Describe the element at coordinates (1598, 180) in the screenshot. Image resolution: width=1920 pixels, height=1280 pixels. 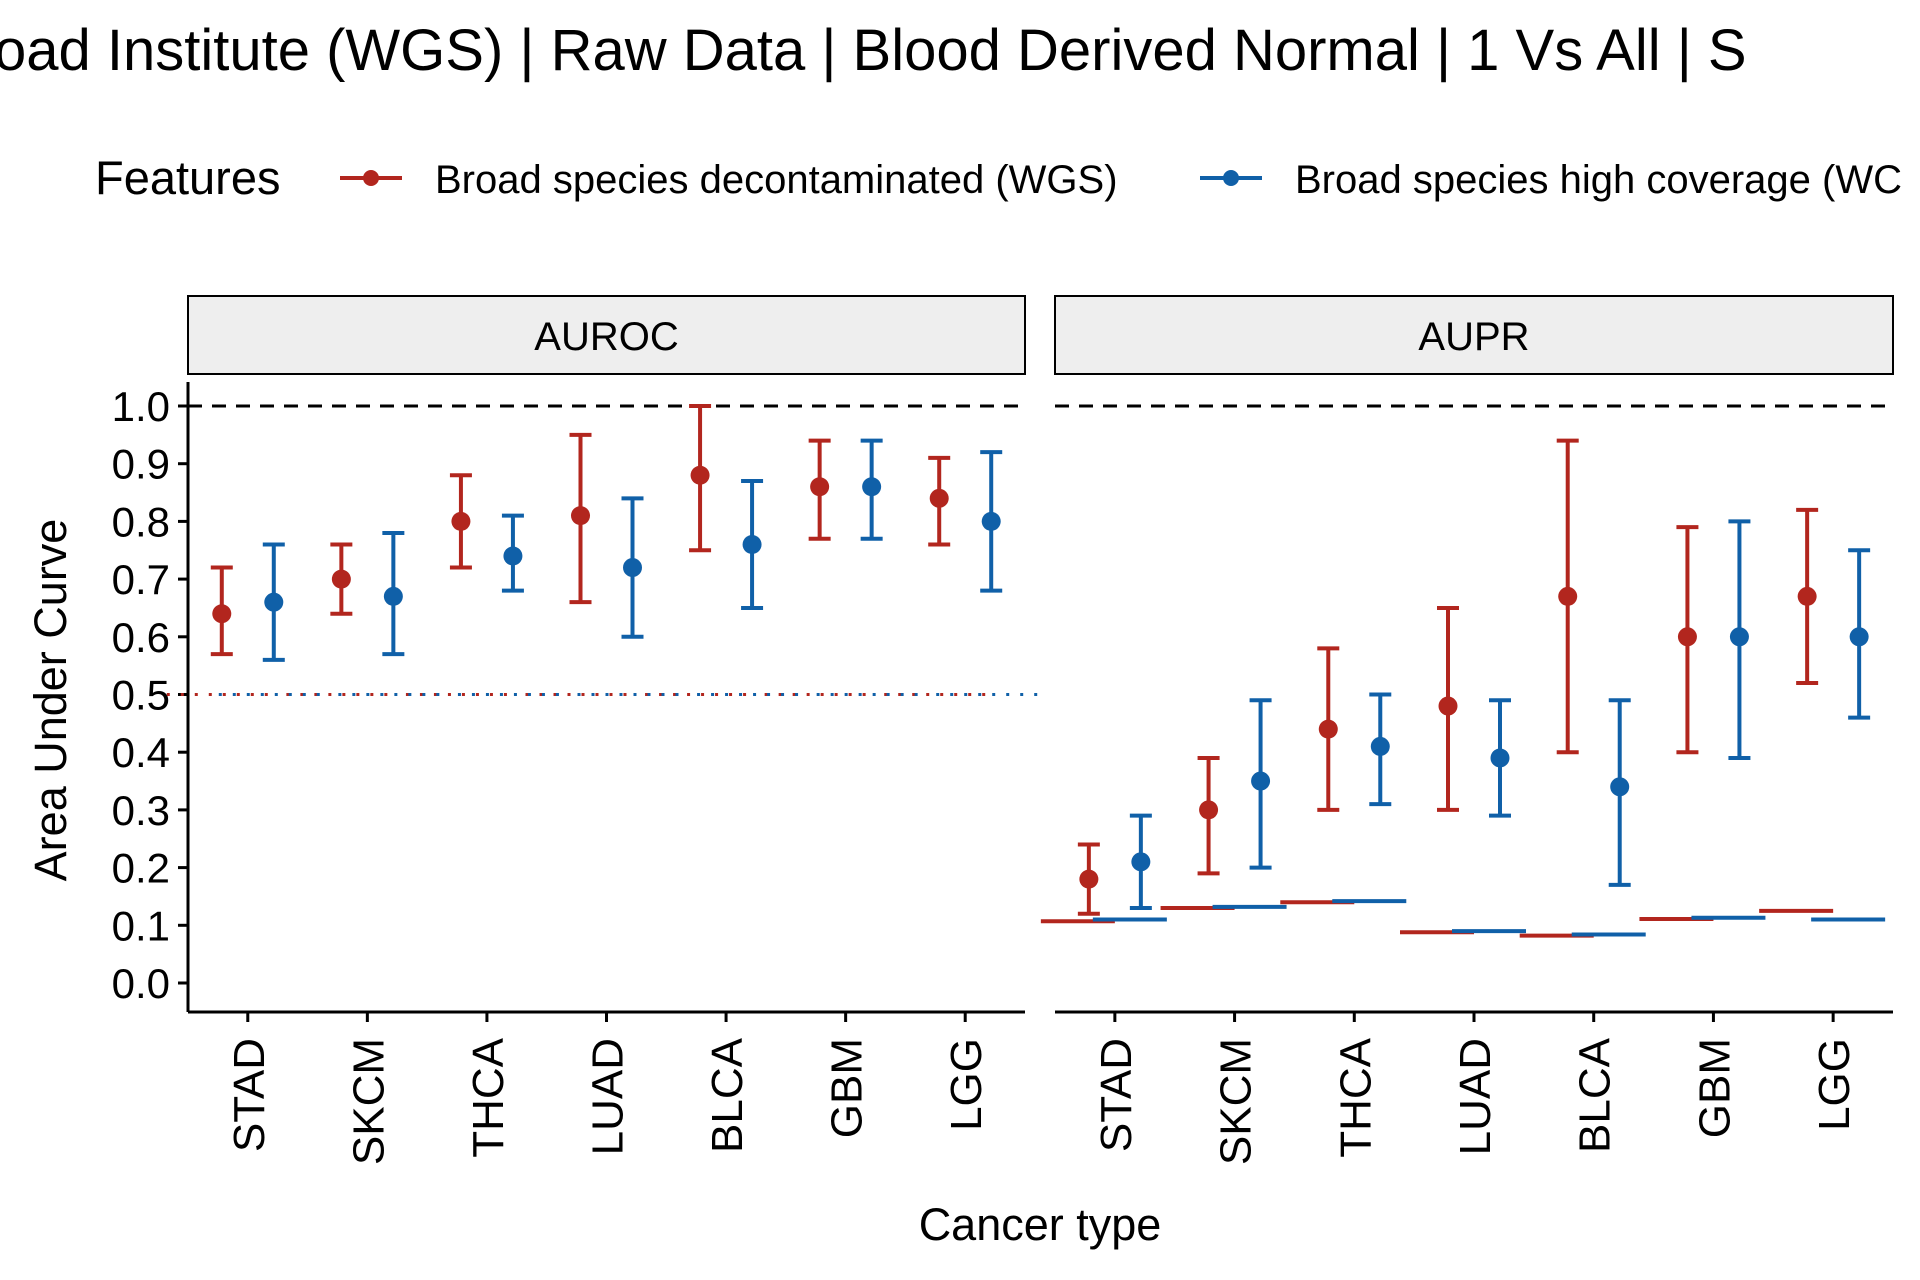
I see `legend-entry-label: Broad species high coverage (WC` at that location.